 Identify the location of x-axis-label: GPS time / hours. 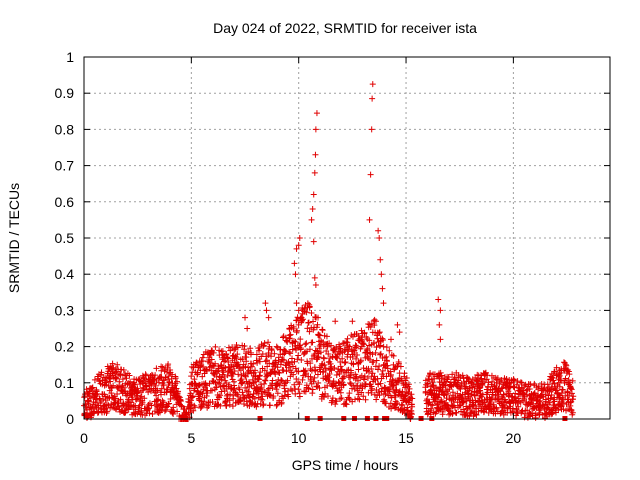
(345, 465).